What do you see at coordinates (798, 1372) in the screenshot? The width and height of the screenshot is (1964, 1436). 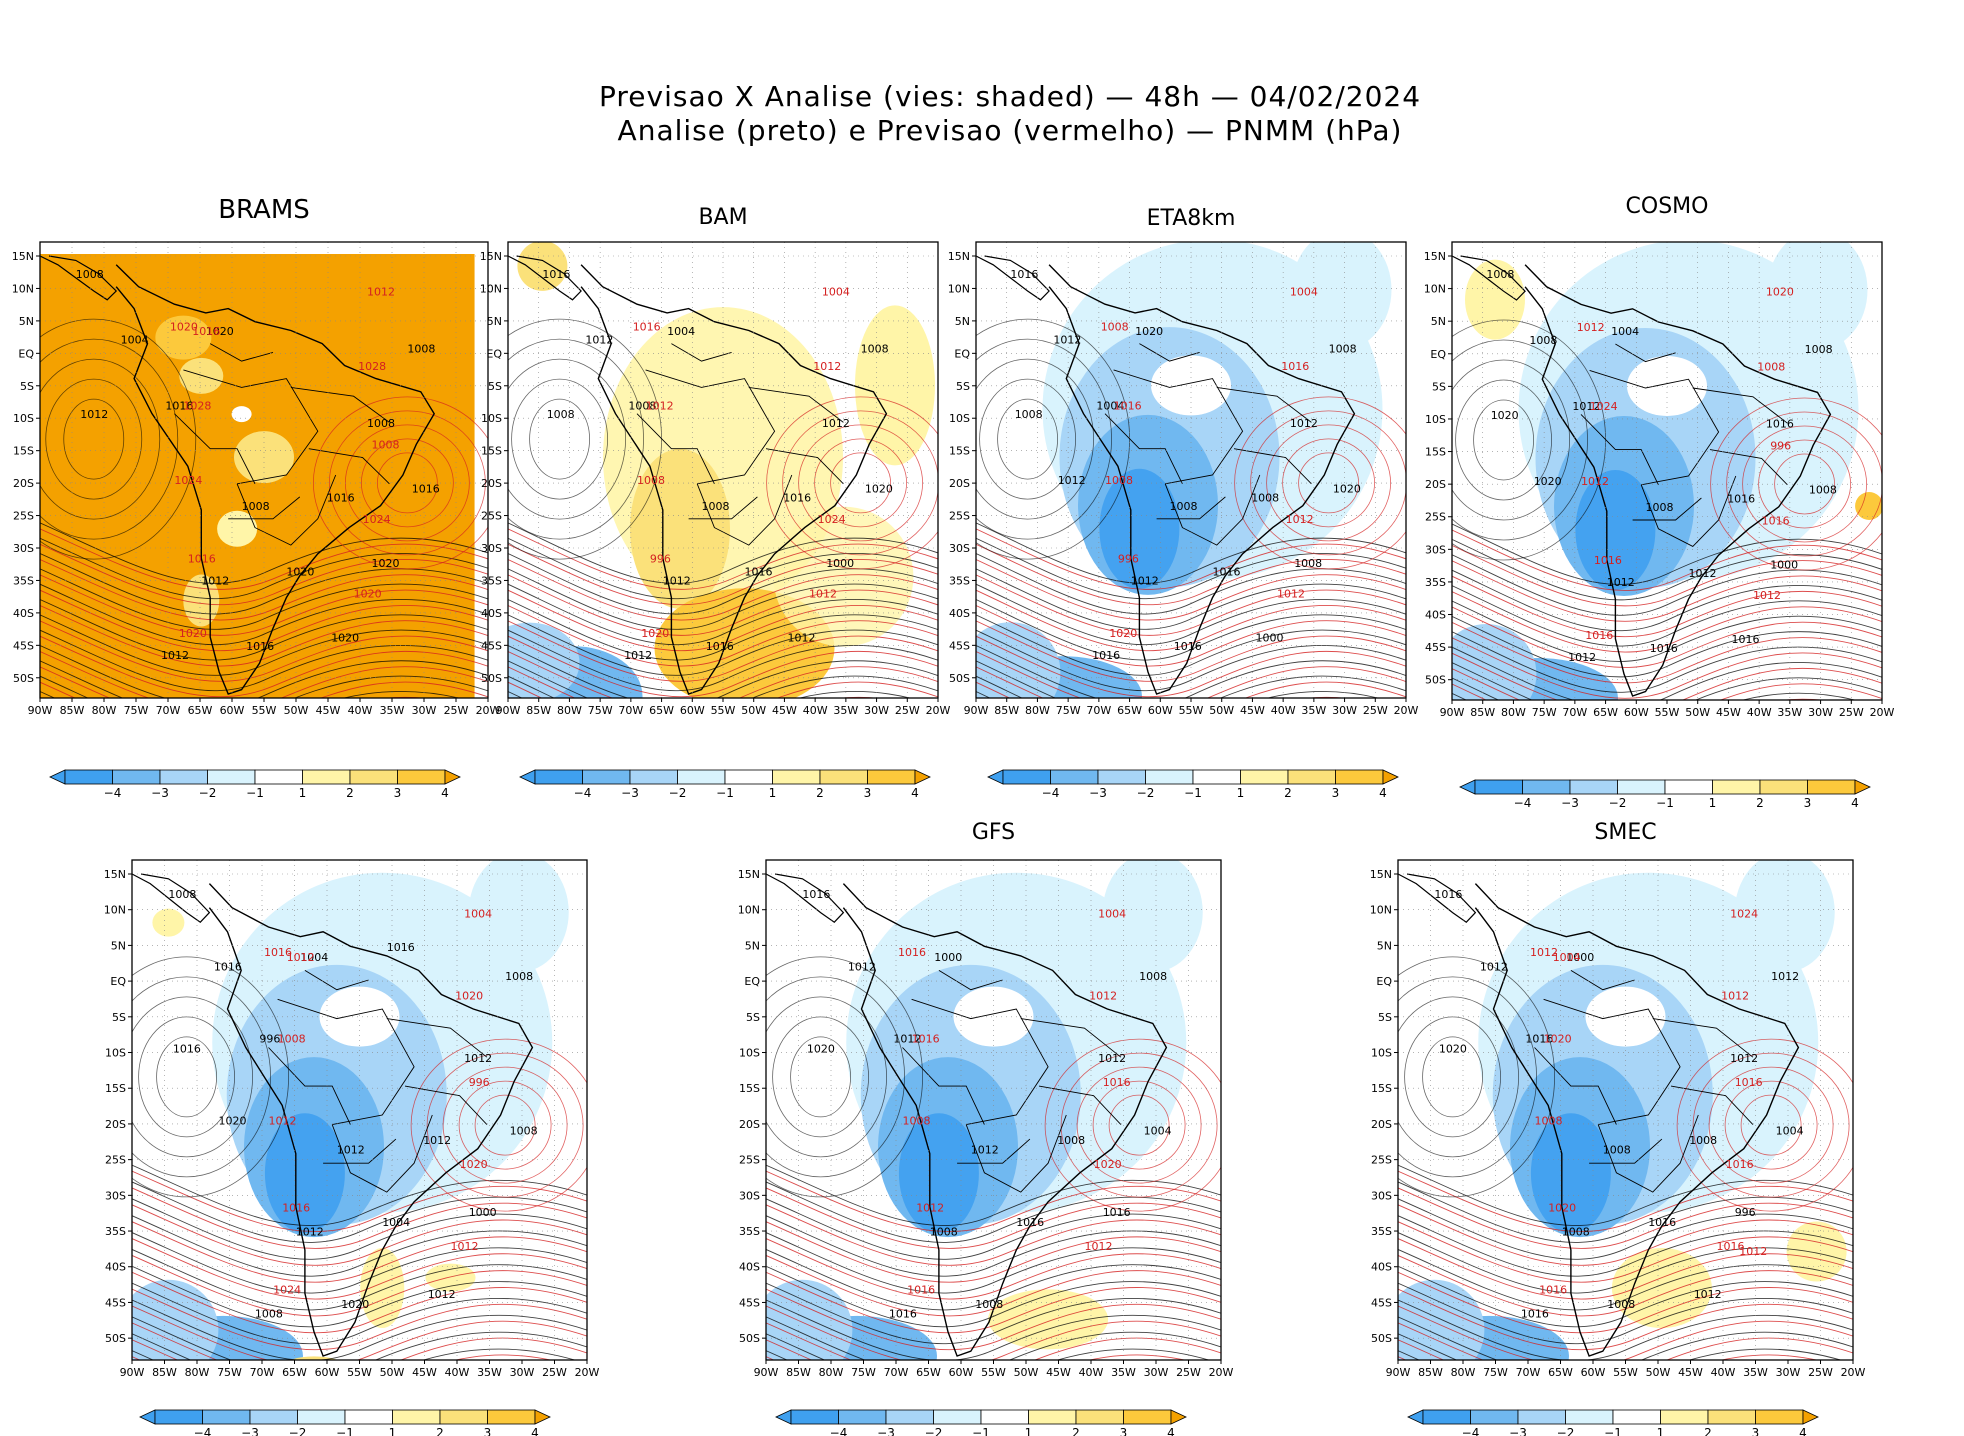 I see `lon-tick-label: 85W` at bounding box center [798, 1372].